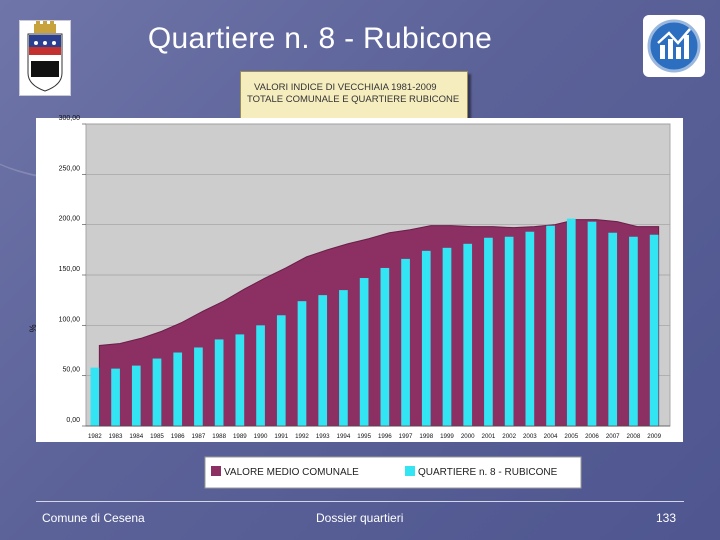 The image size is (720, 540). Describe the element at coordinates (468, 436) in the screenshot. I see `x-tick-label: 2000` at that location.